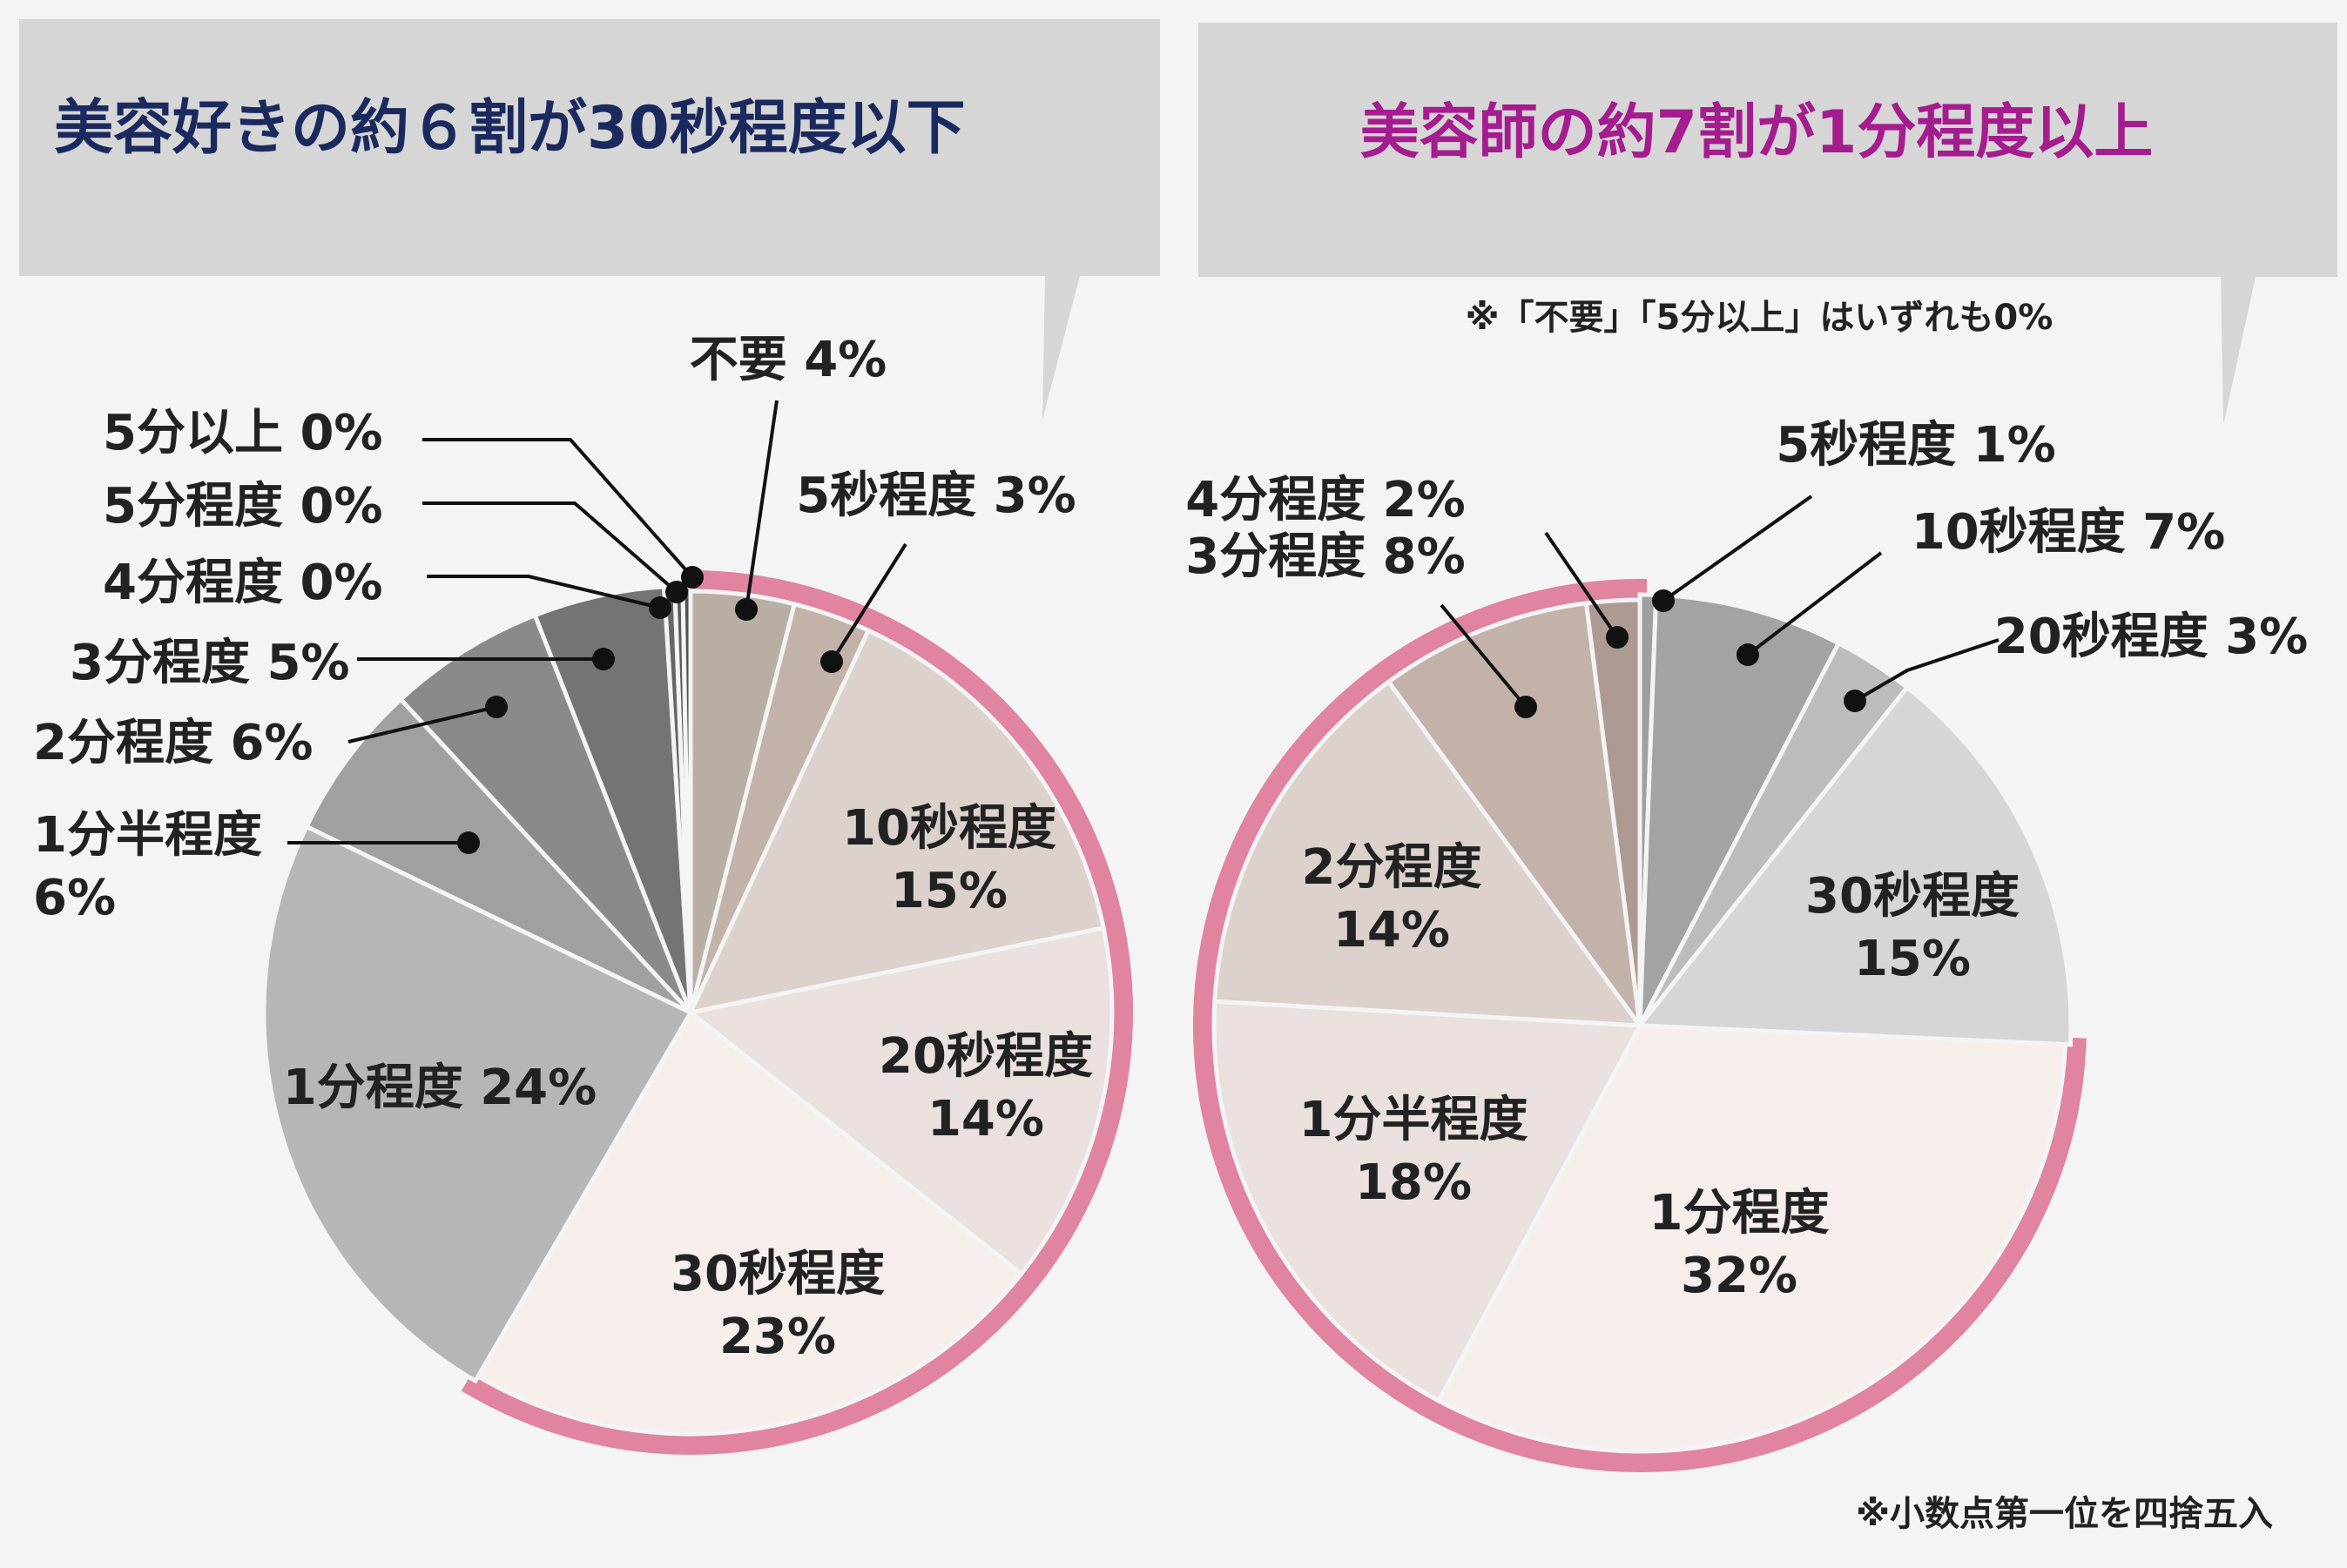 This screenshot has width=2347, height=1568. What do you see at coordinates (74, 898) in the screenshot?
I see `slice-value-6: 6%` at bounding box center [74, 898].